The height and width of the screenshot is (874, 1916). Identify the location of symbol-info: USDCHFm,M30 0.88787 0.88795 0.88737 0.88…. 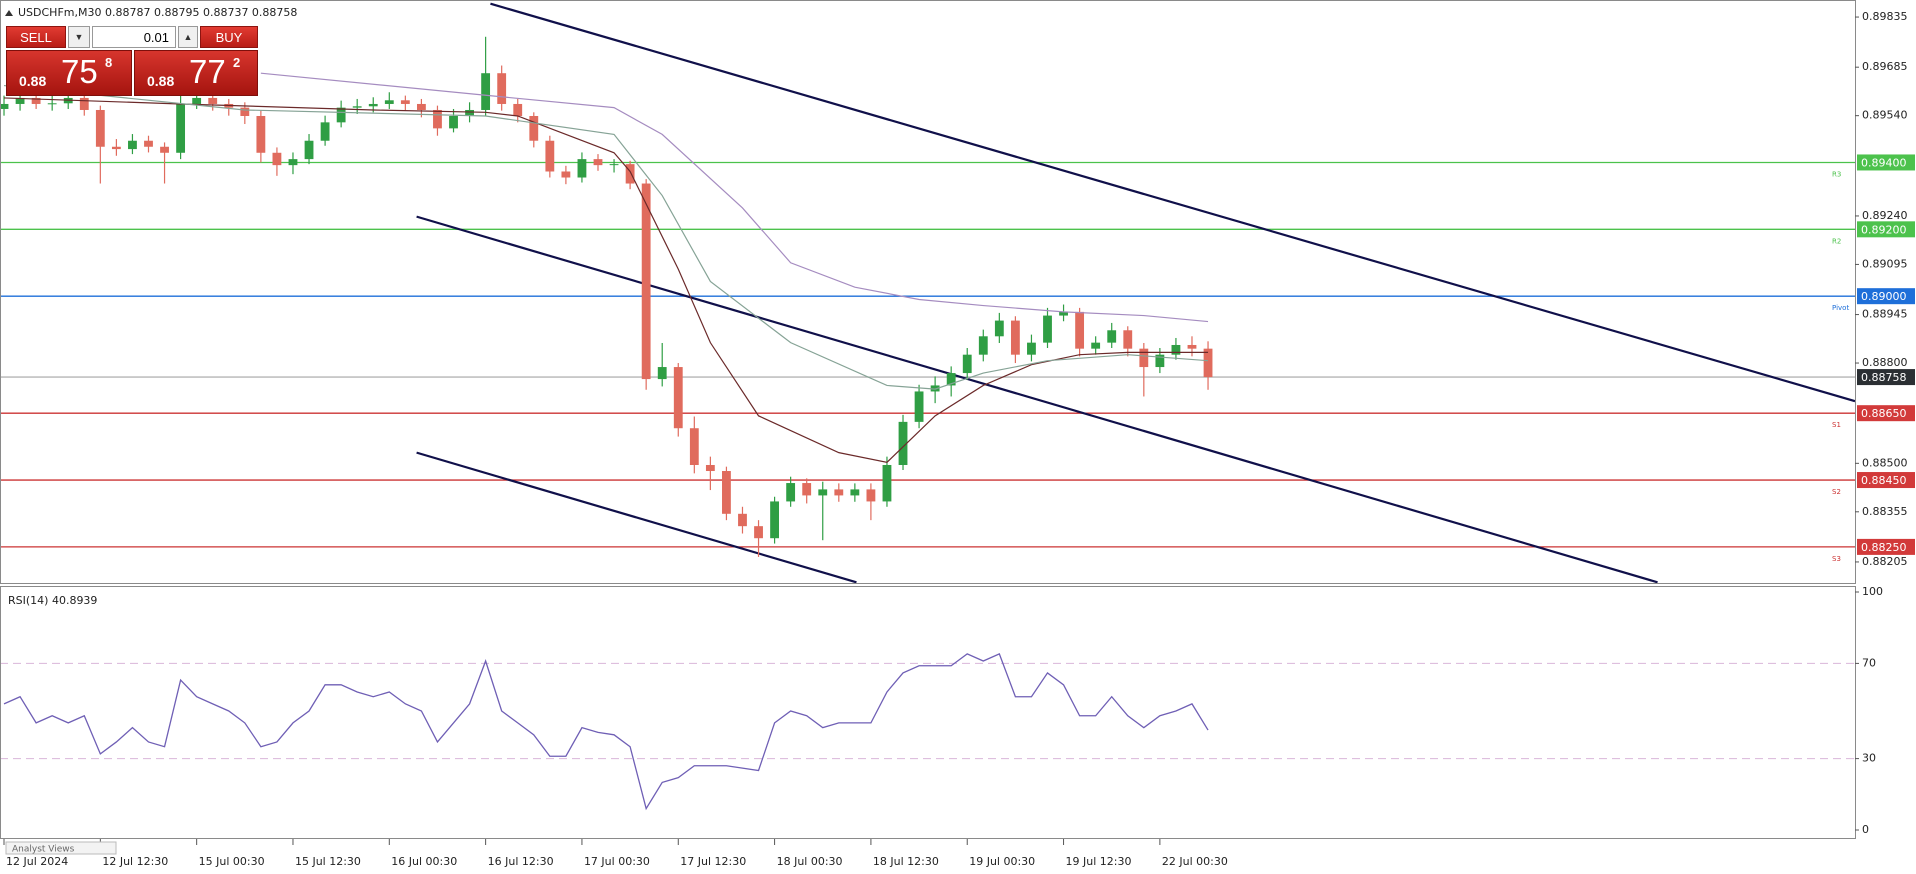
(157, 12).